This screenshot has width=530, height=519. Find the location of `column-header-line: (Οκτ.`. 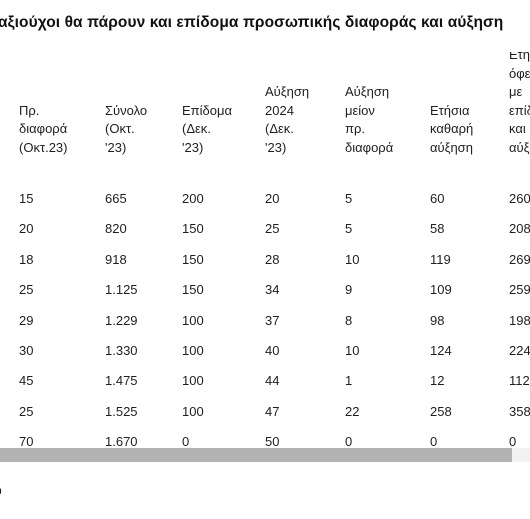

column-header-line: (Οκτ. is located at coordinates (120, 128).